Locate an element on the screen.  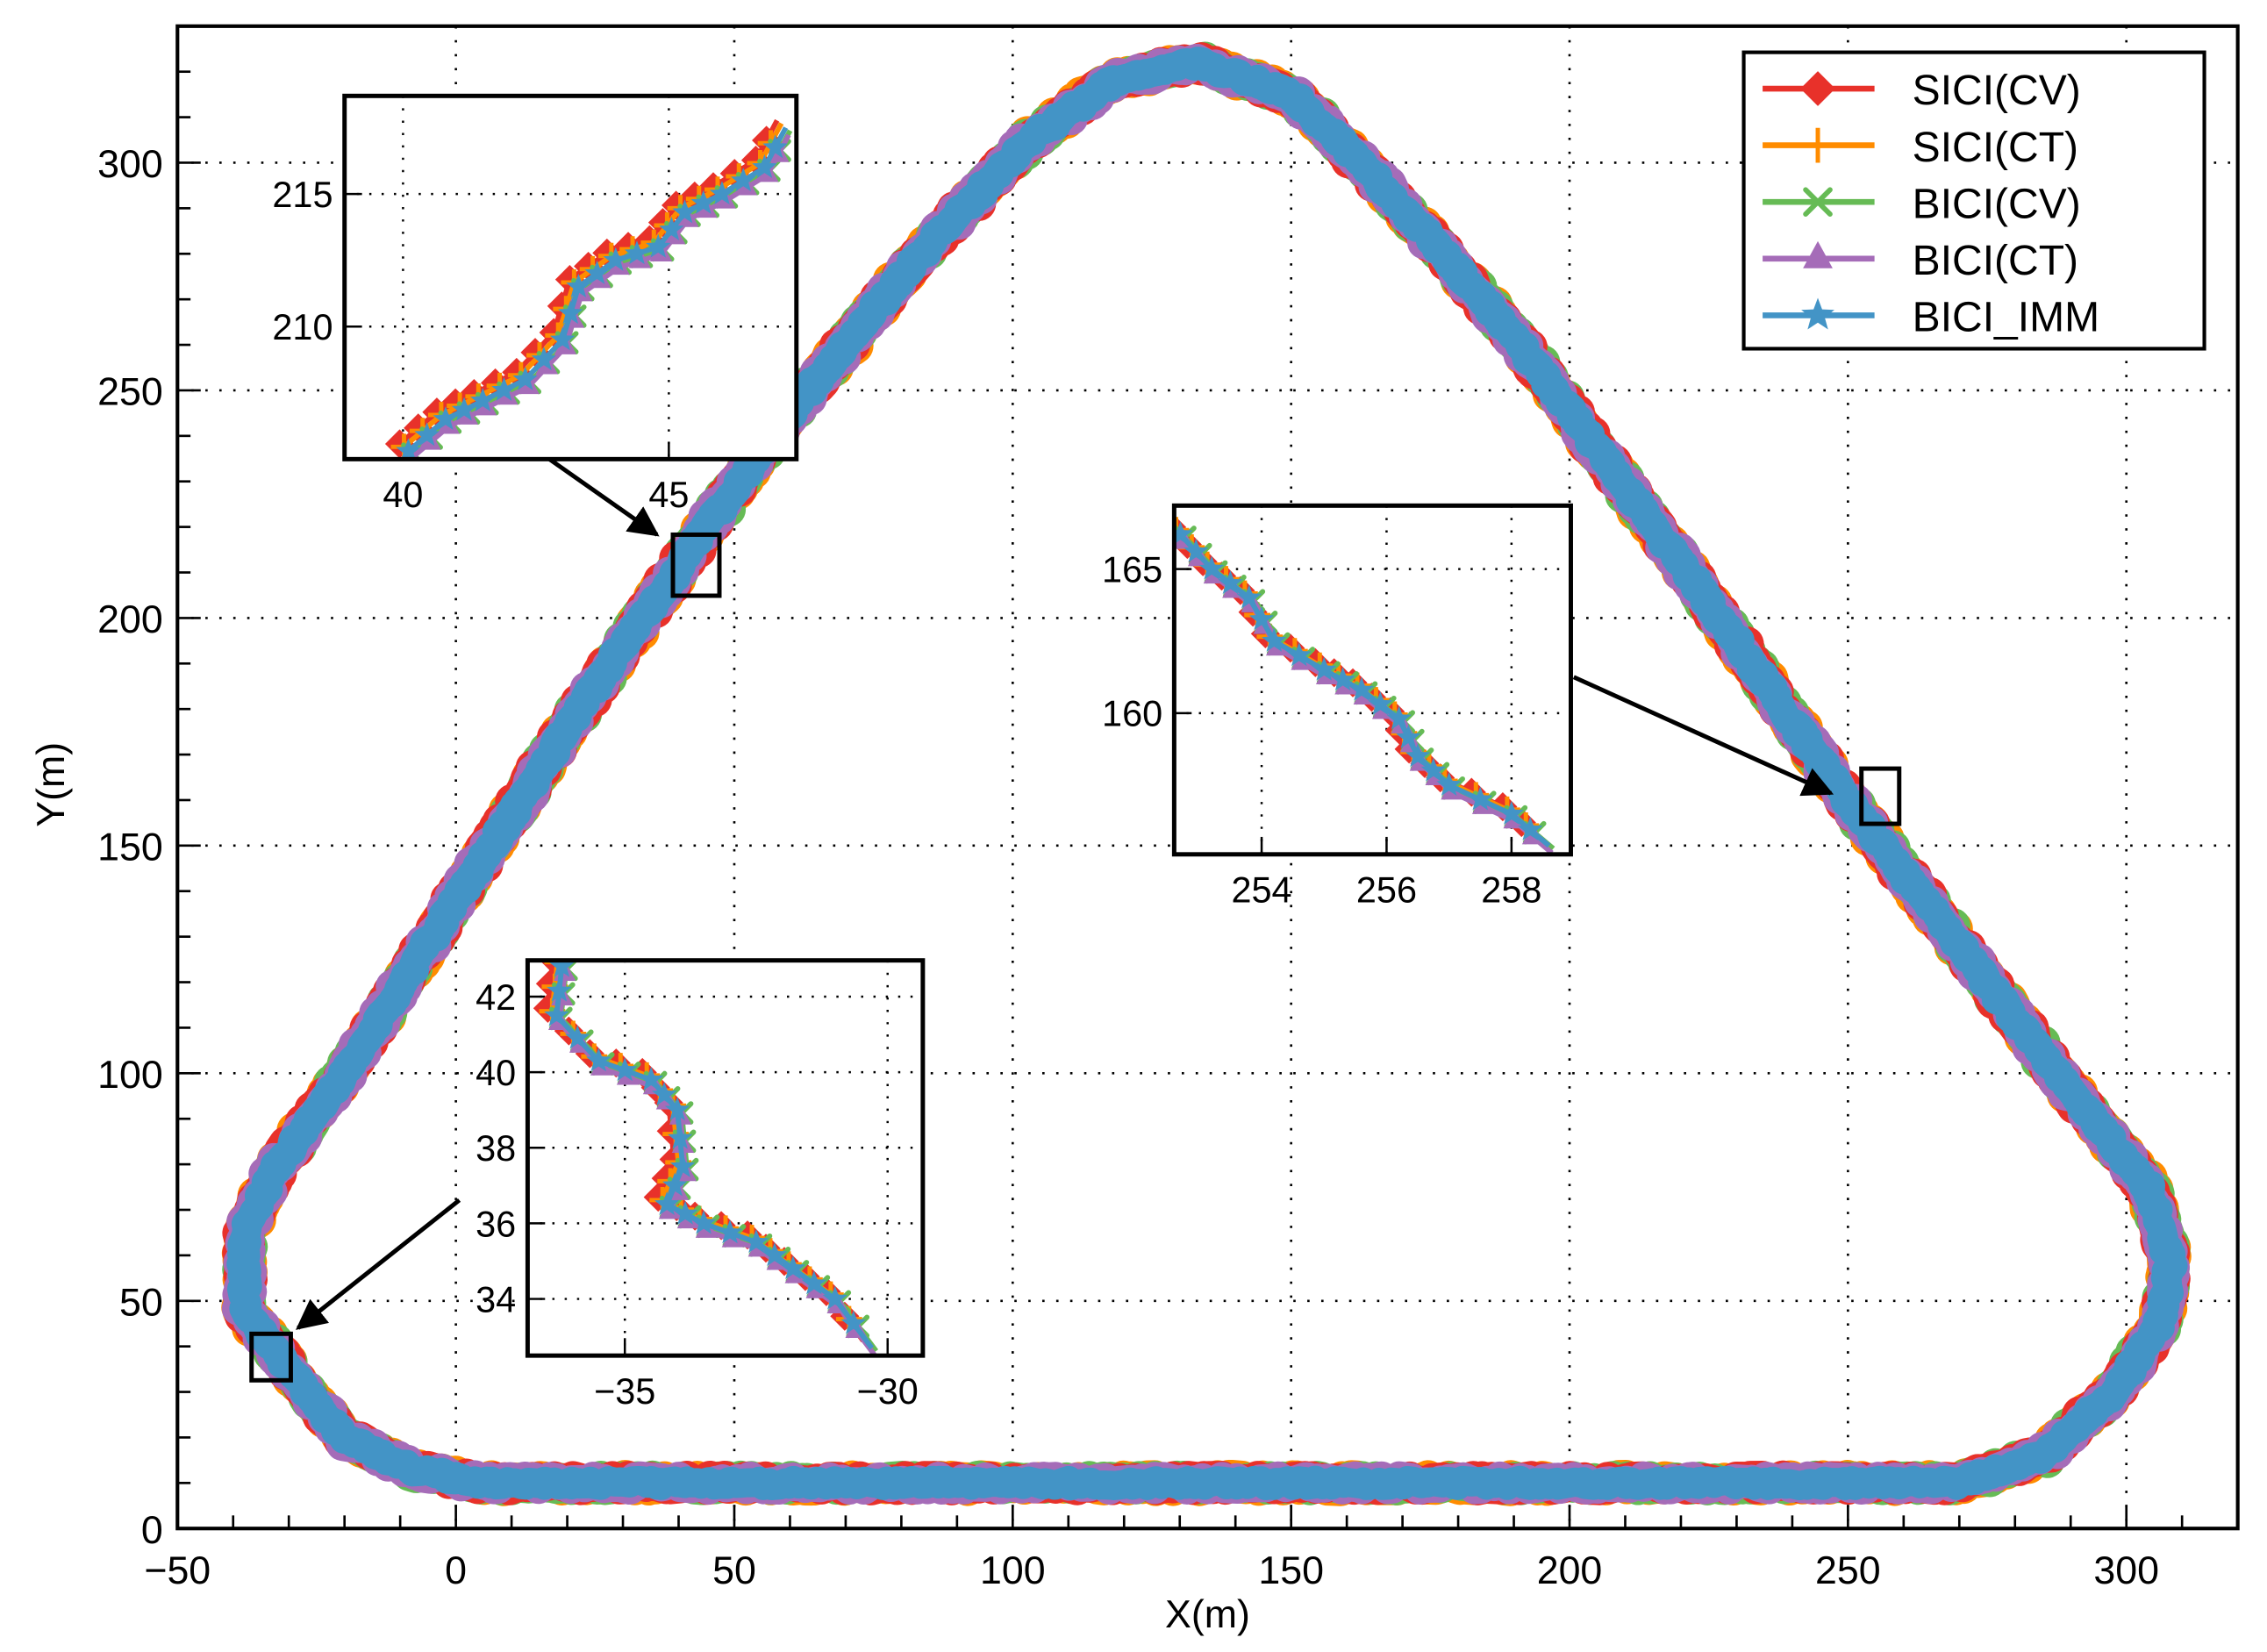
legend-x-icon is located at coordinates (1818, 203).